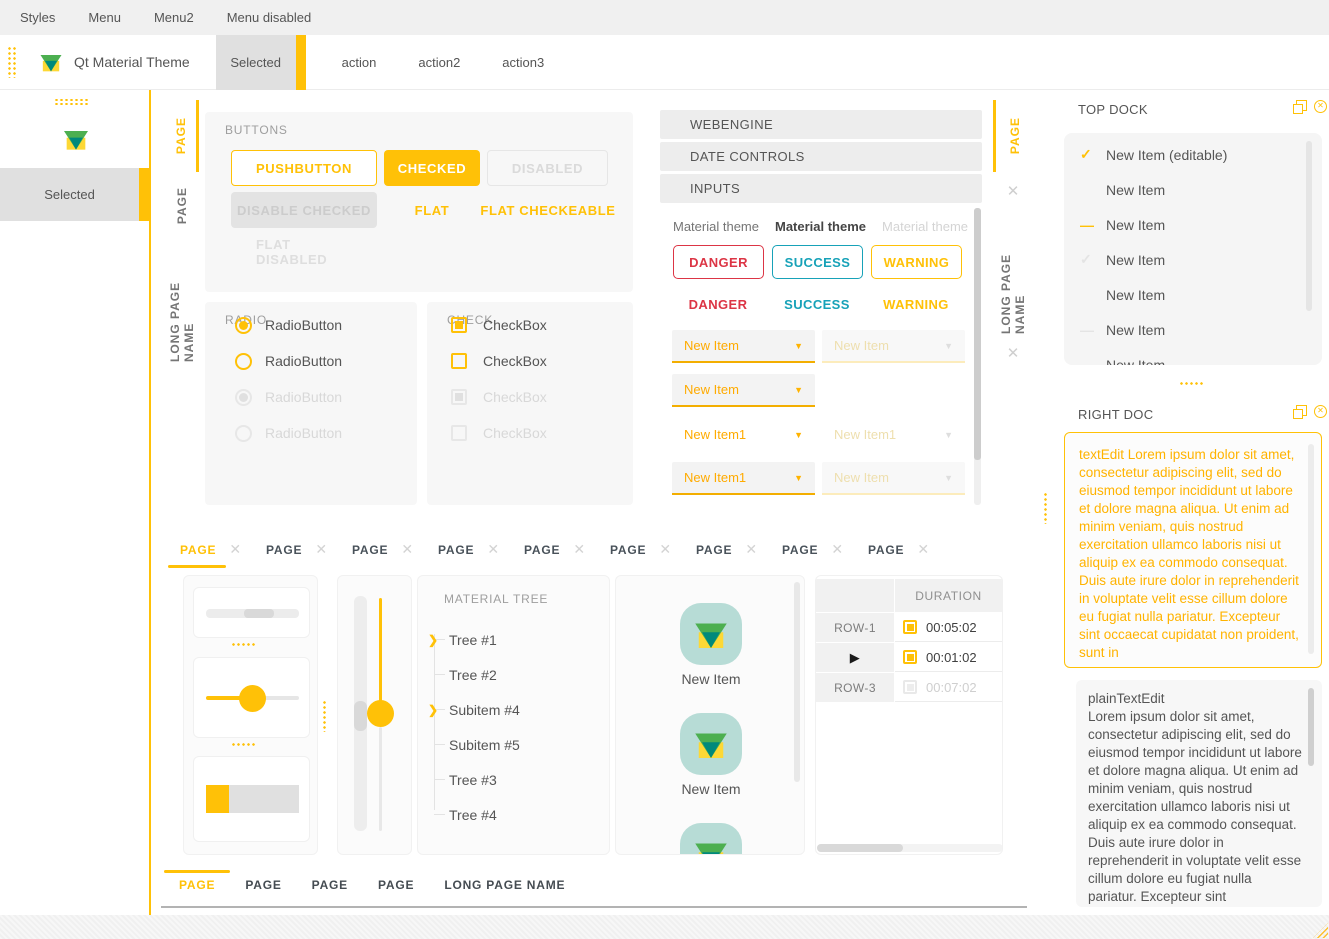  What do you see at coordinates (797, 682) in the screenshot?
I see `list-scrollbar` at bounding box center [797, 682].